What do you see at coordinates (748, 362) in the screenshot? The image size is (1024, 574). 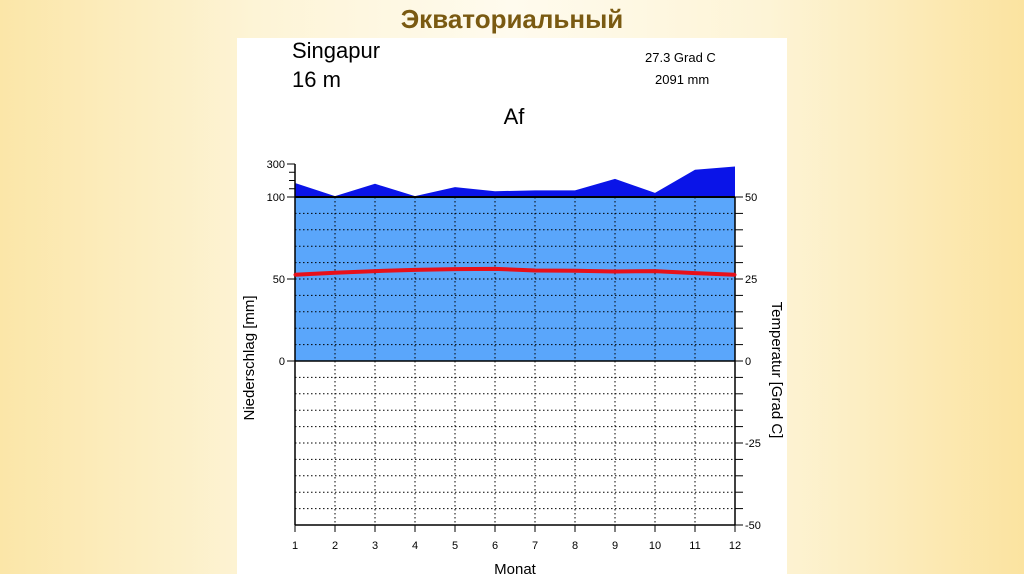 I see `right-tick-label: 0` at bounding box center [748, 362].